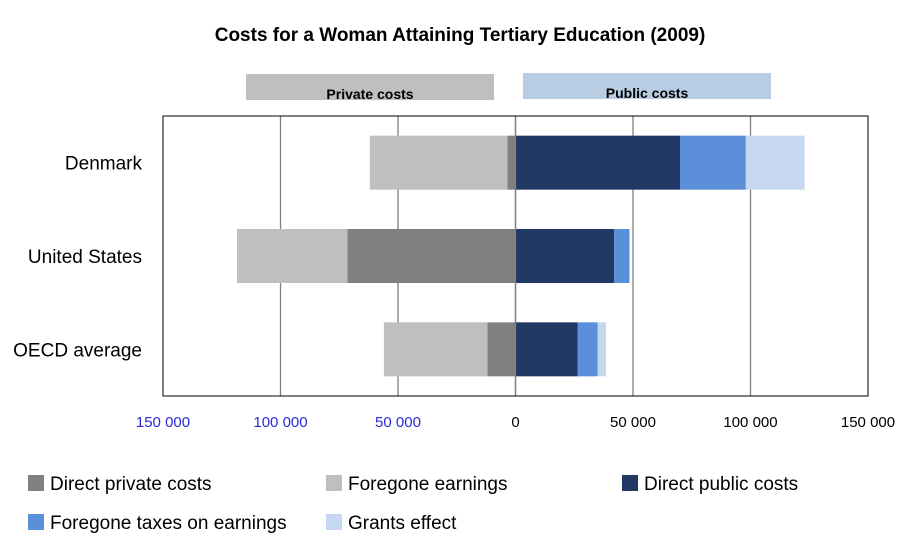 The image size is (913, 538). I want to click on bar-direct-private-costs-denmark, so click(511, 162).